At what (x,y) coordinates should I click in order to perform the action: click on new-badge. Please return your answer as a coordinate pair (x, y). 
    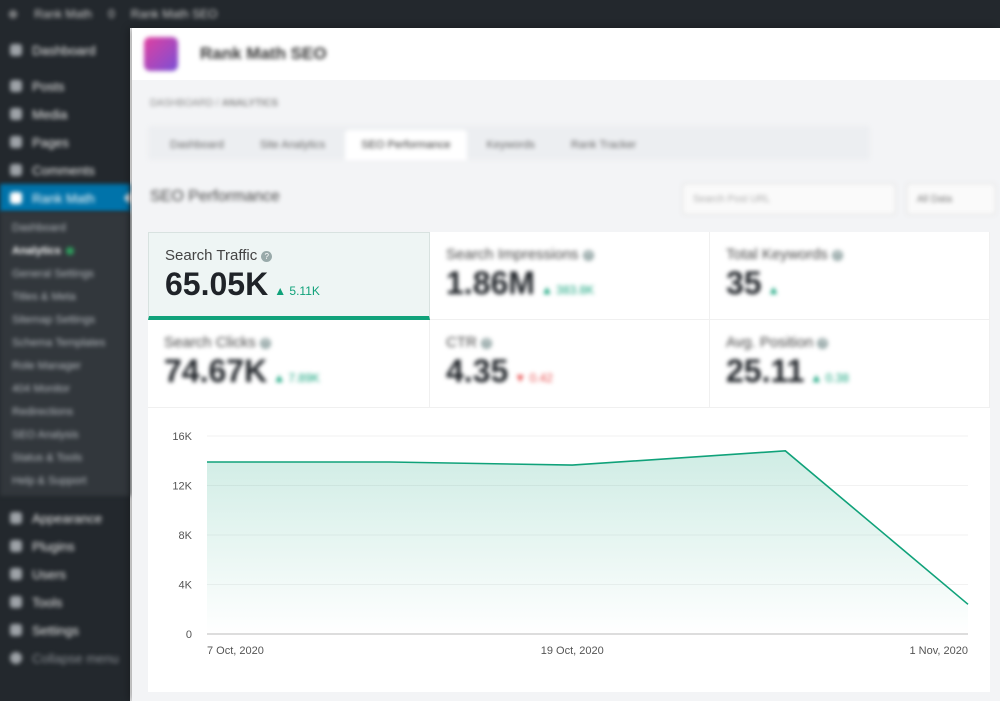
    Looking at the image, I should click on (69, 250).